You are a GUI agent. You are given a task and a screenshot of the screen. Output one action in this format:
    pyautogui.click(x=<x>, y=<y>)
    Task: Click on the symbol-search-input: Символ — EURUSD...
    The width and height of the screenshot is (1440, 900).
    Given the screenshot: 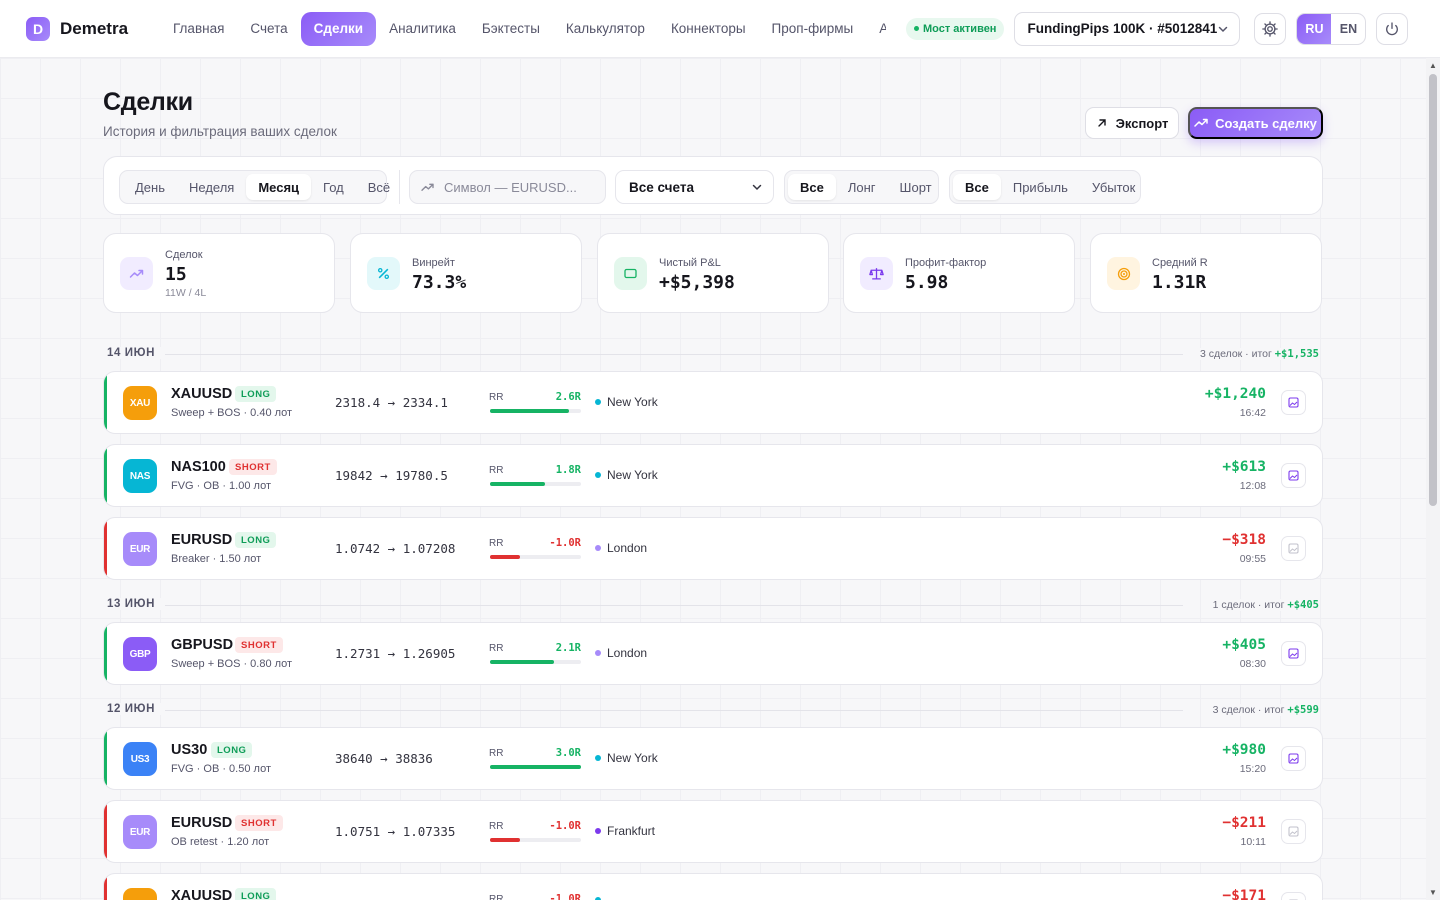 What is the action you would take?
    pyautogui.click(x=507, y=187)
    